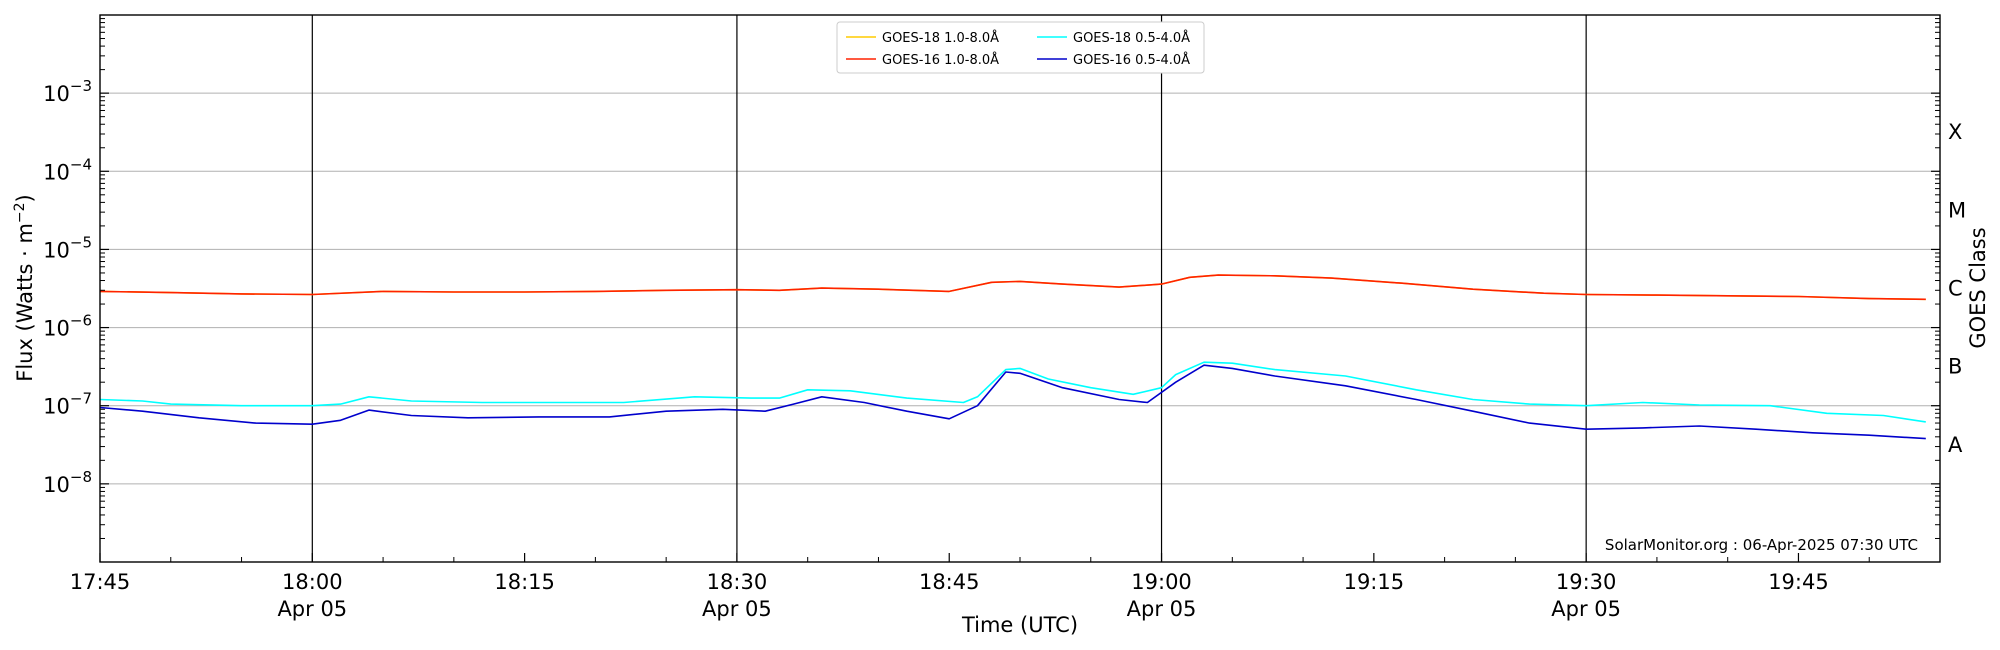 The image size is (2000, 650). What do you see at coordinates (1586, 609) in the screenshot?
I see `x-tick-date-7: Apr 05` at bounding box center [1586, 609].